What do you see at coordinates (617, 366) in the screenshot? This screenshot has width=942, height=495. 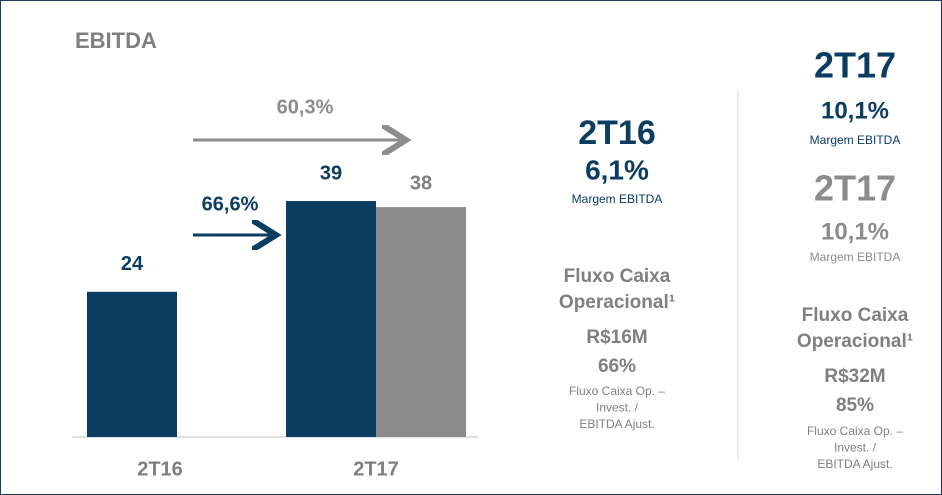 I see `summary-text: 66%` at bounding box center [617, 366].